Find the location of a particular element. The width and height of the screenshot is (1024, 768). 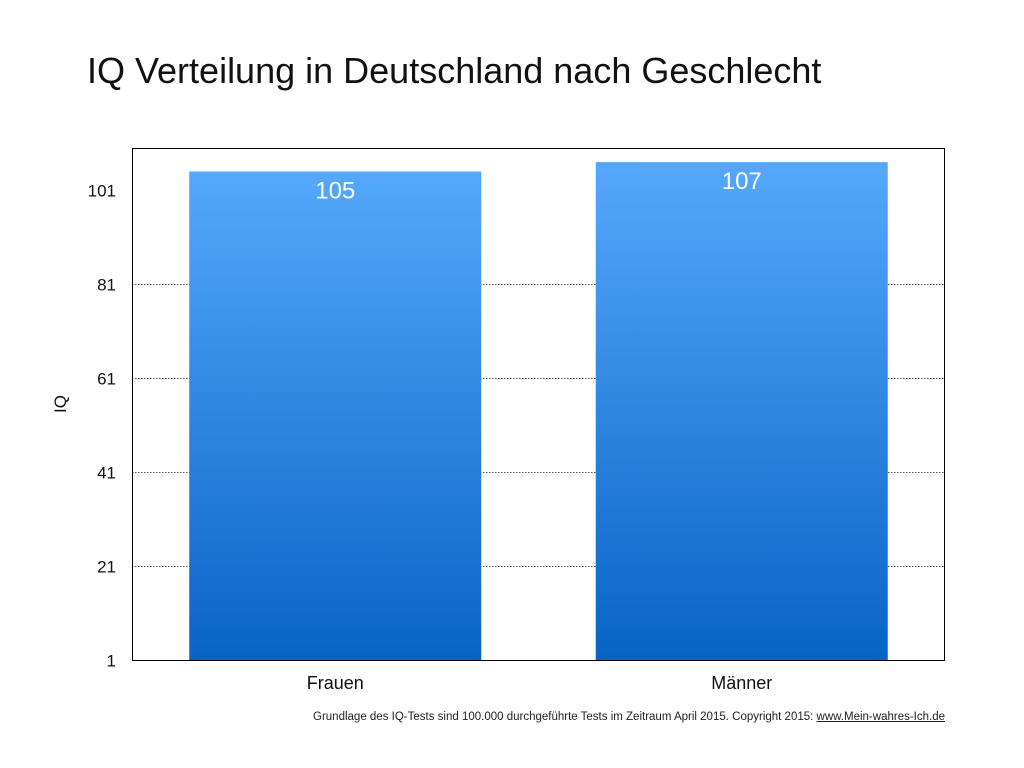

data-label: 105 is located at coordinates (335, 190).